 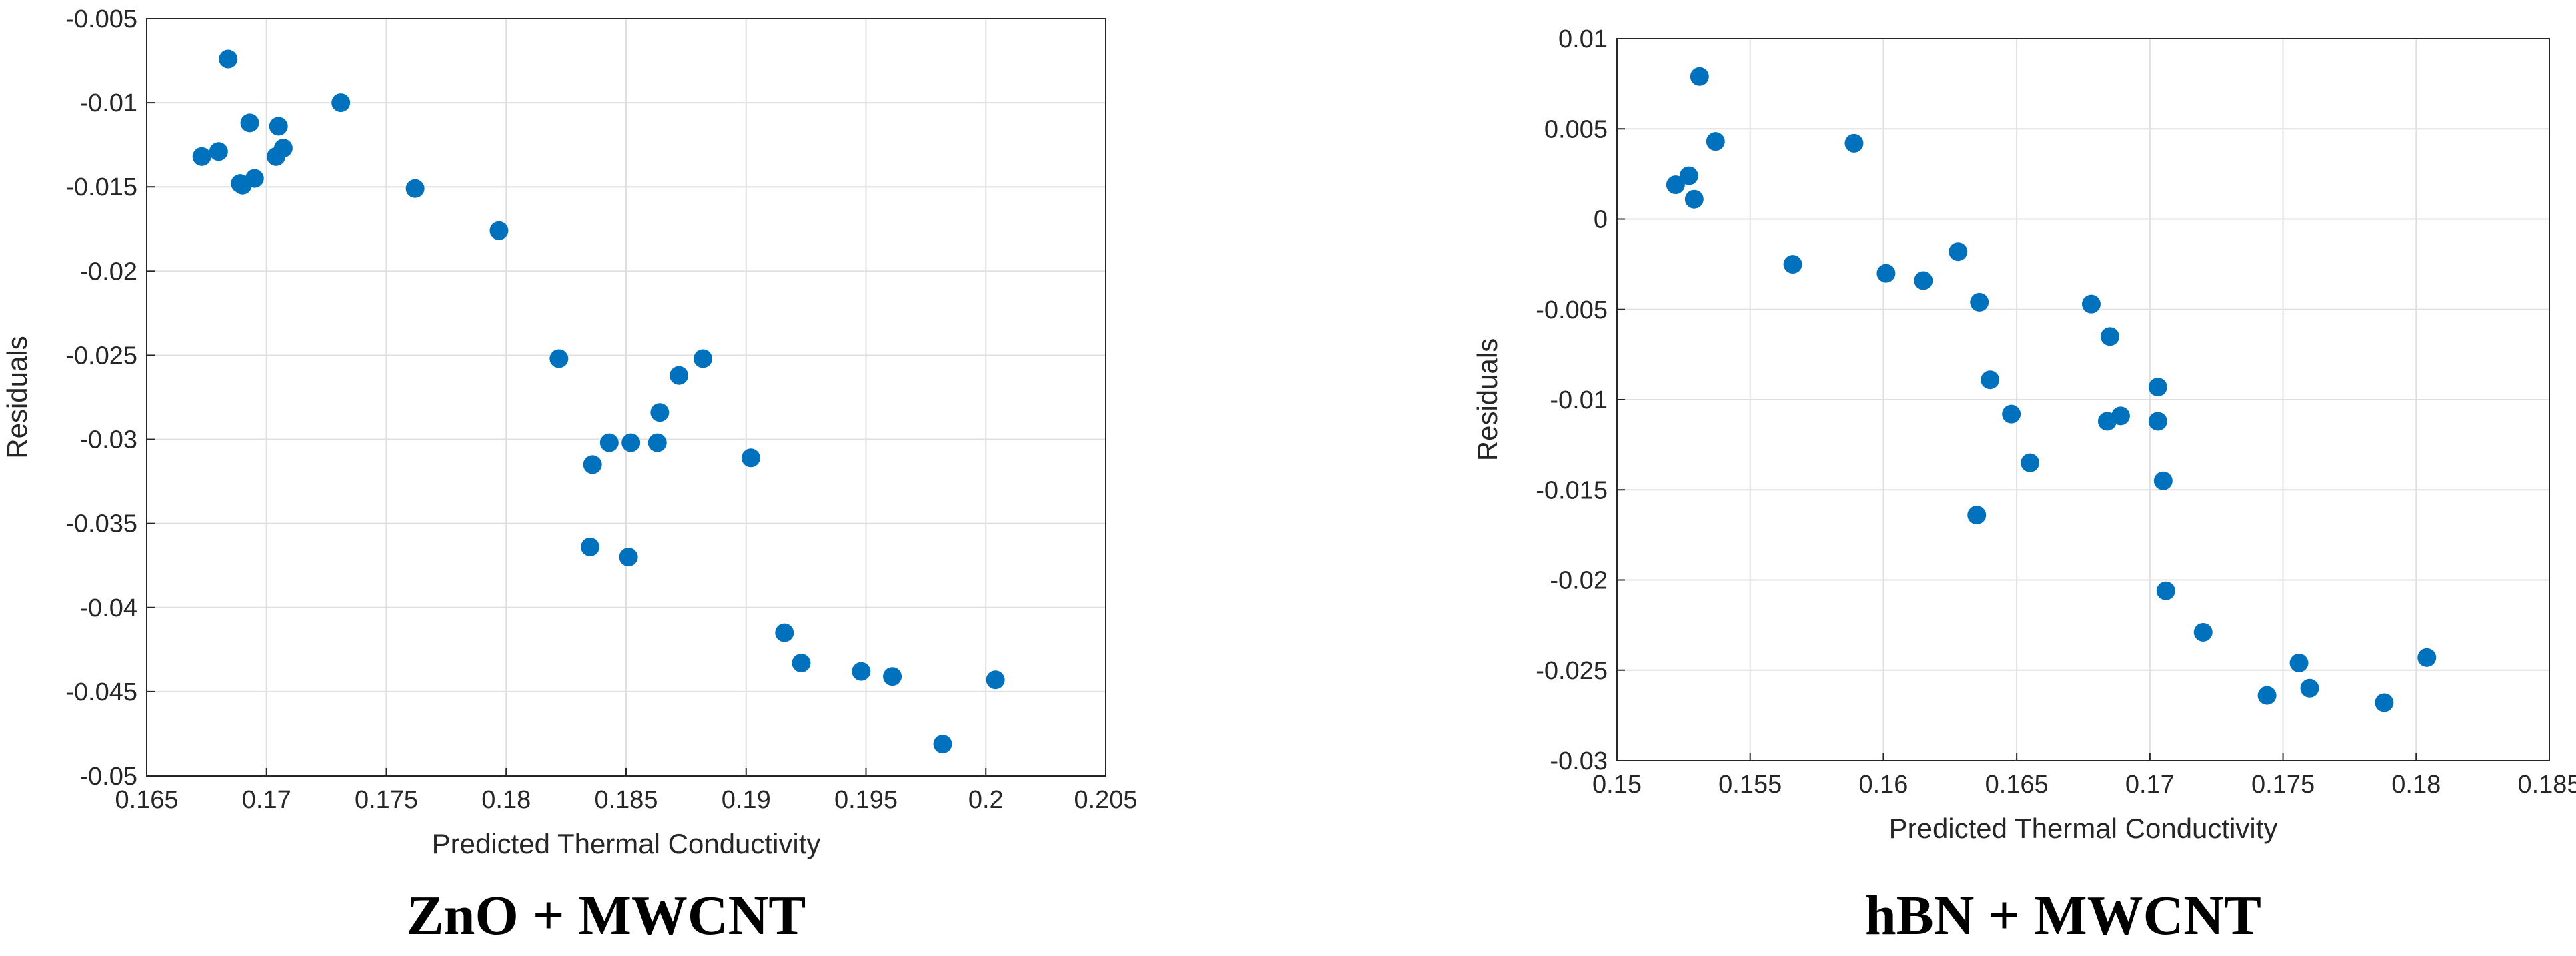 What do you see at coordinates (1883, 785) in the screenshot?
I see `x-tick-label: 0.16` at bounding box center [1883, 785].